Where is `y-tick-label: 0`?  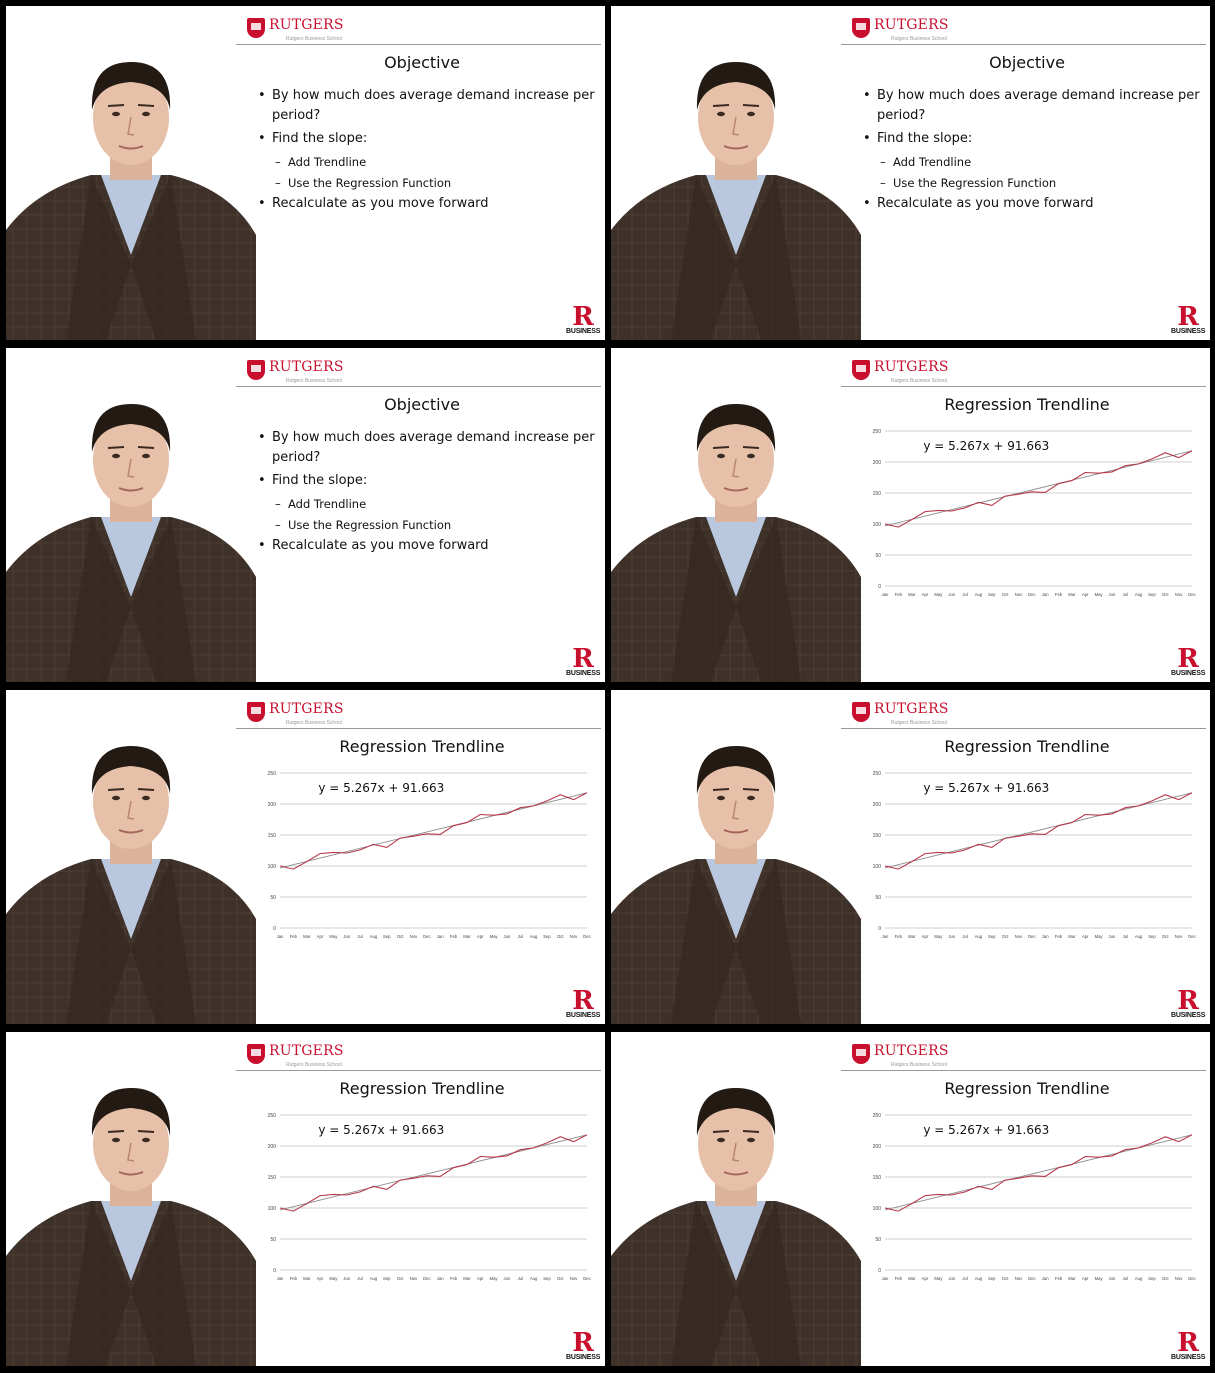
y-tick-label: 0 is located at coordinates (879, 587).